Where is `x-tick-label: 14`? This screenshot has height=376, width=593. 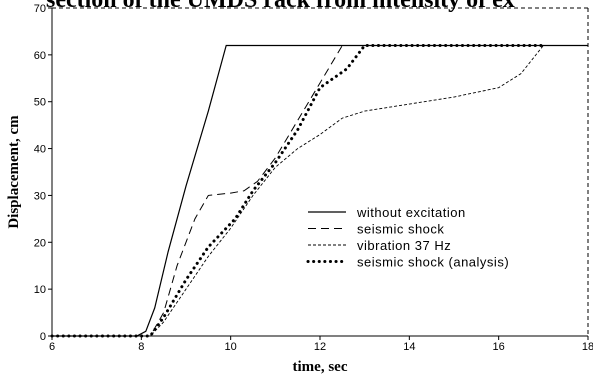
x-tick-label: 14 is located at coordinates (409, 347).